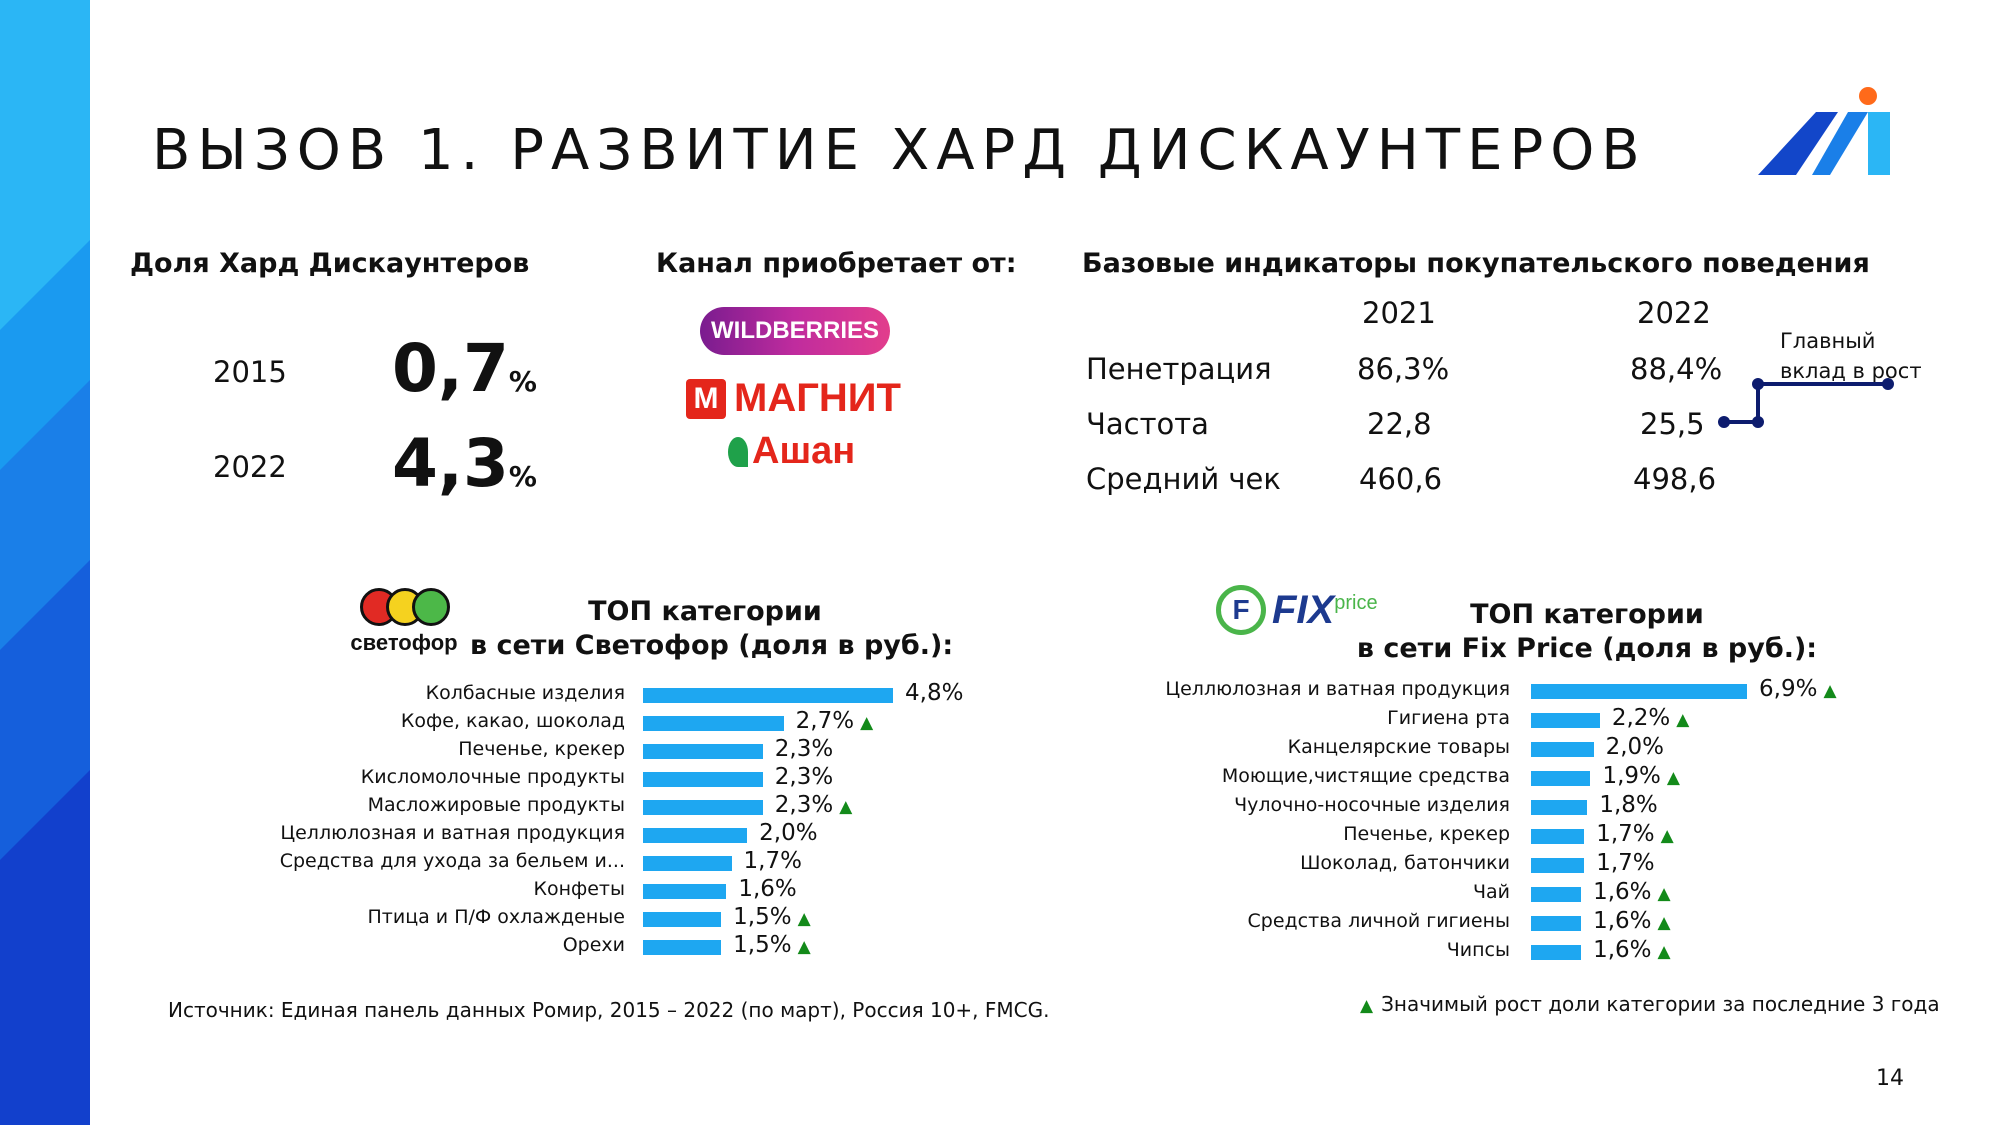  Describe the element at coordinates (1628, 805) in the screenshot. I see `value-label: 1,8%` at that location.